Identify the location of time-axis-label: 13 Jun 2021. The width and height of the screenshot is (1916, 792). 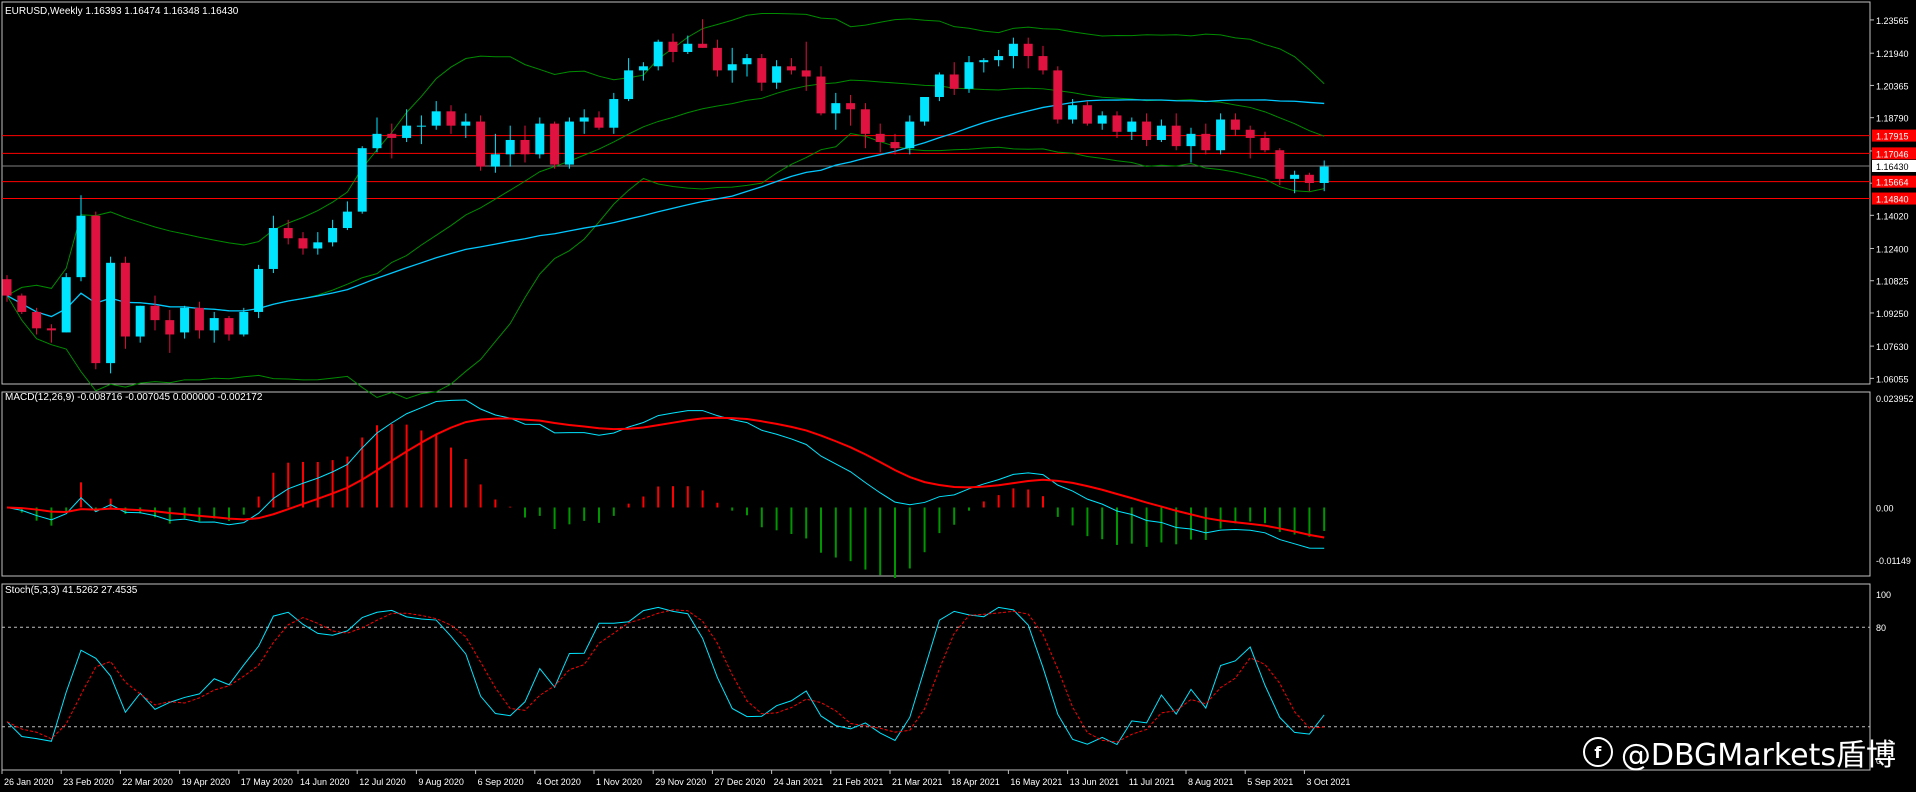
(1095, 782).